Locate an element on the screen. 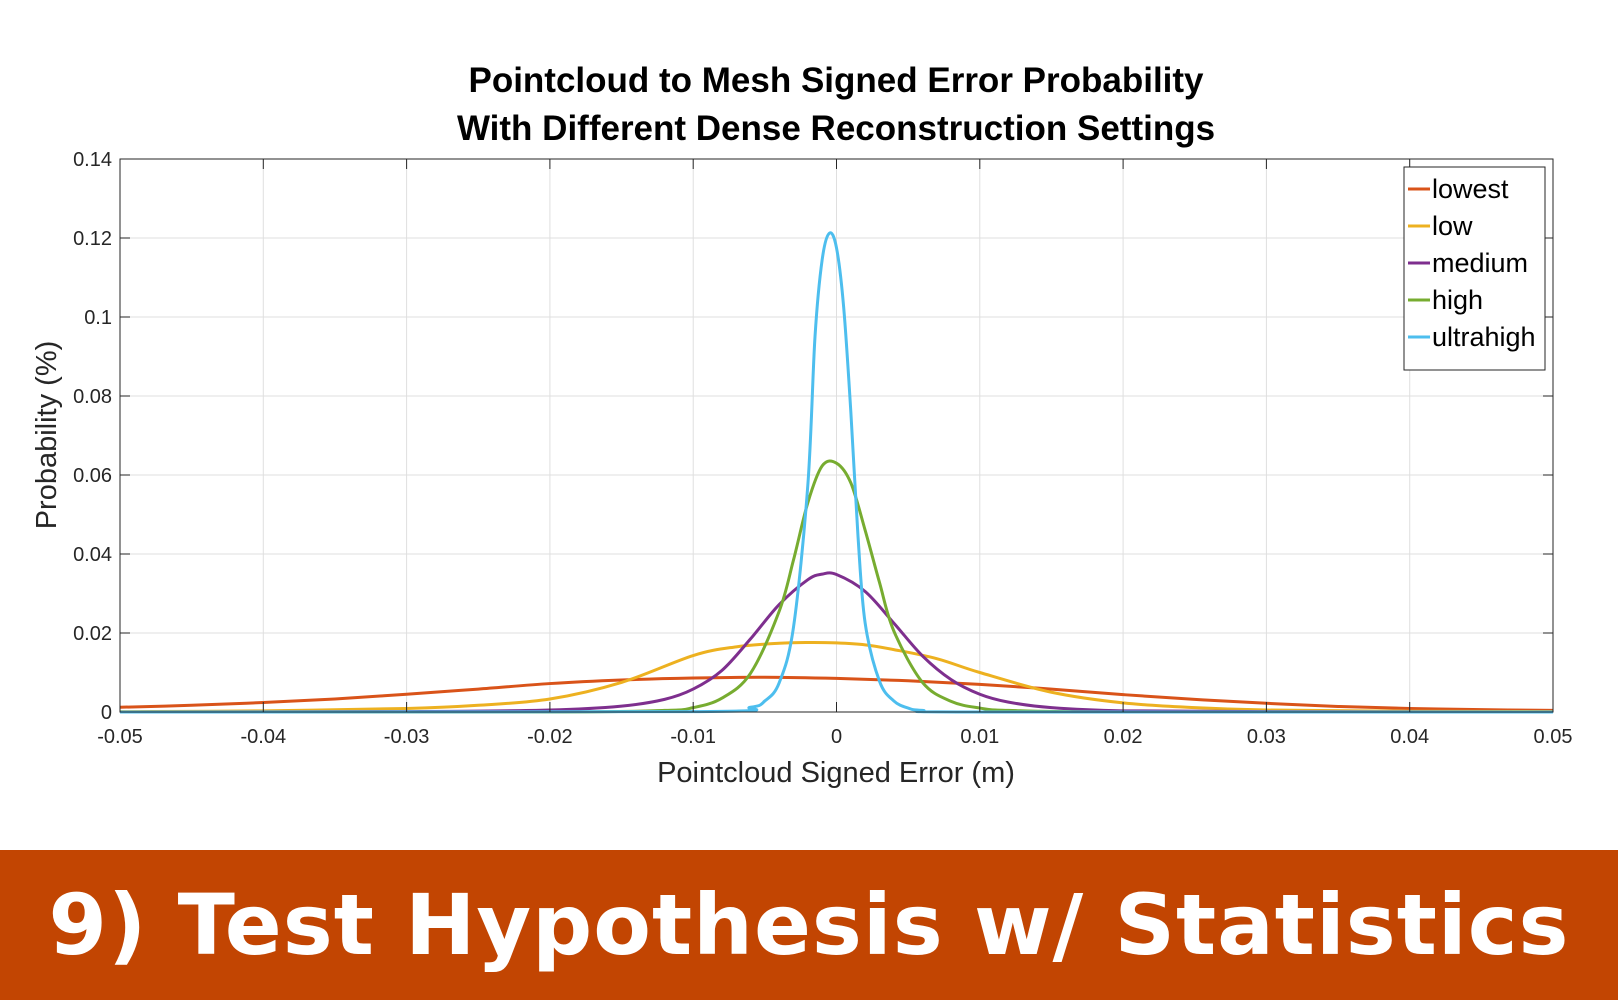 Image resolution: width=1618 pixels, height=1000 pixels. y-tick-label: 0.06 is located at coordinates (92, 476).